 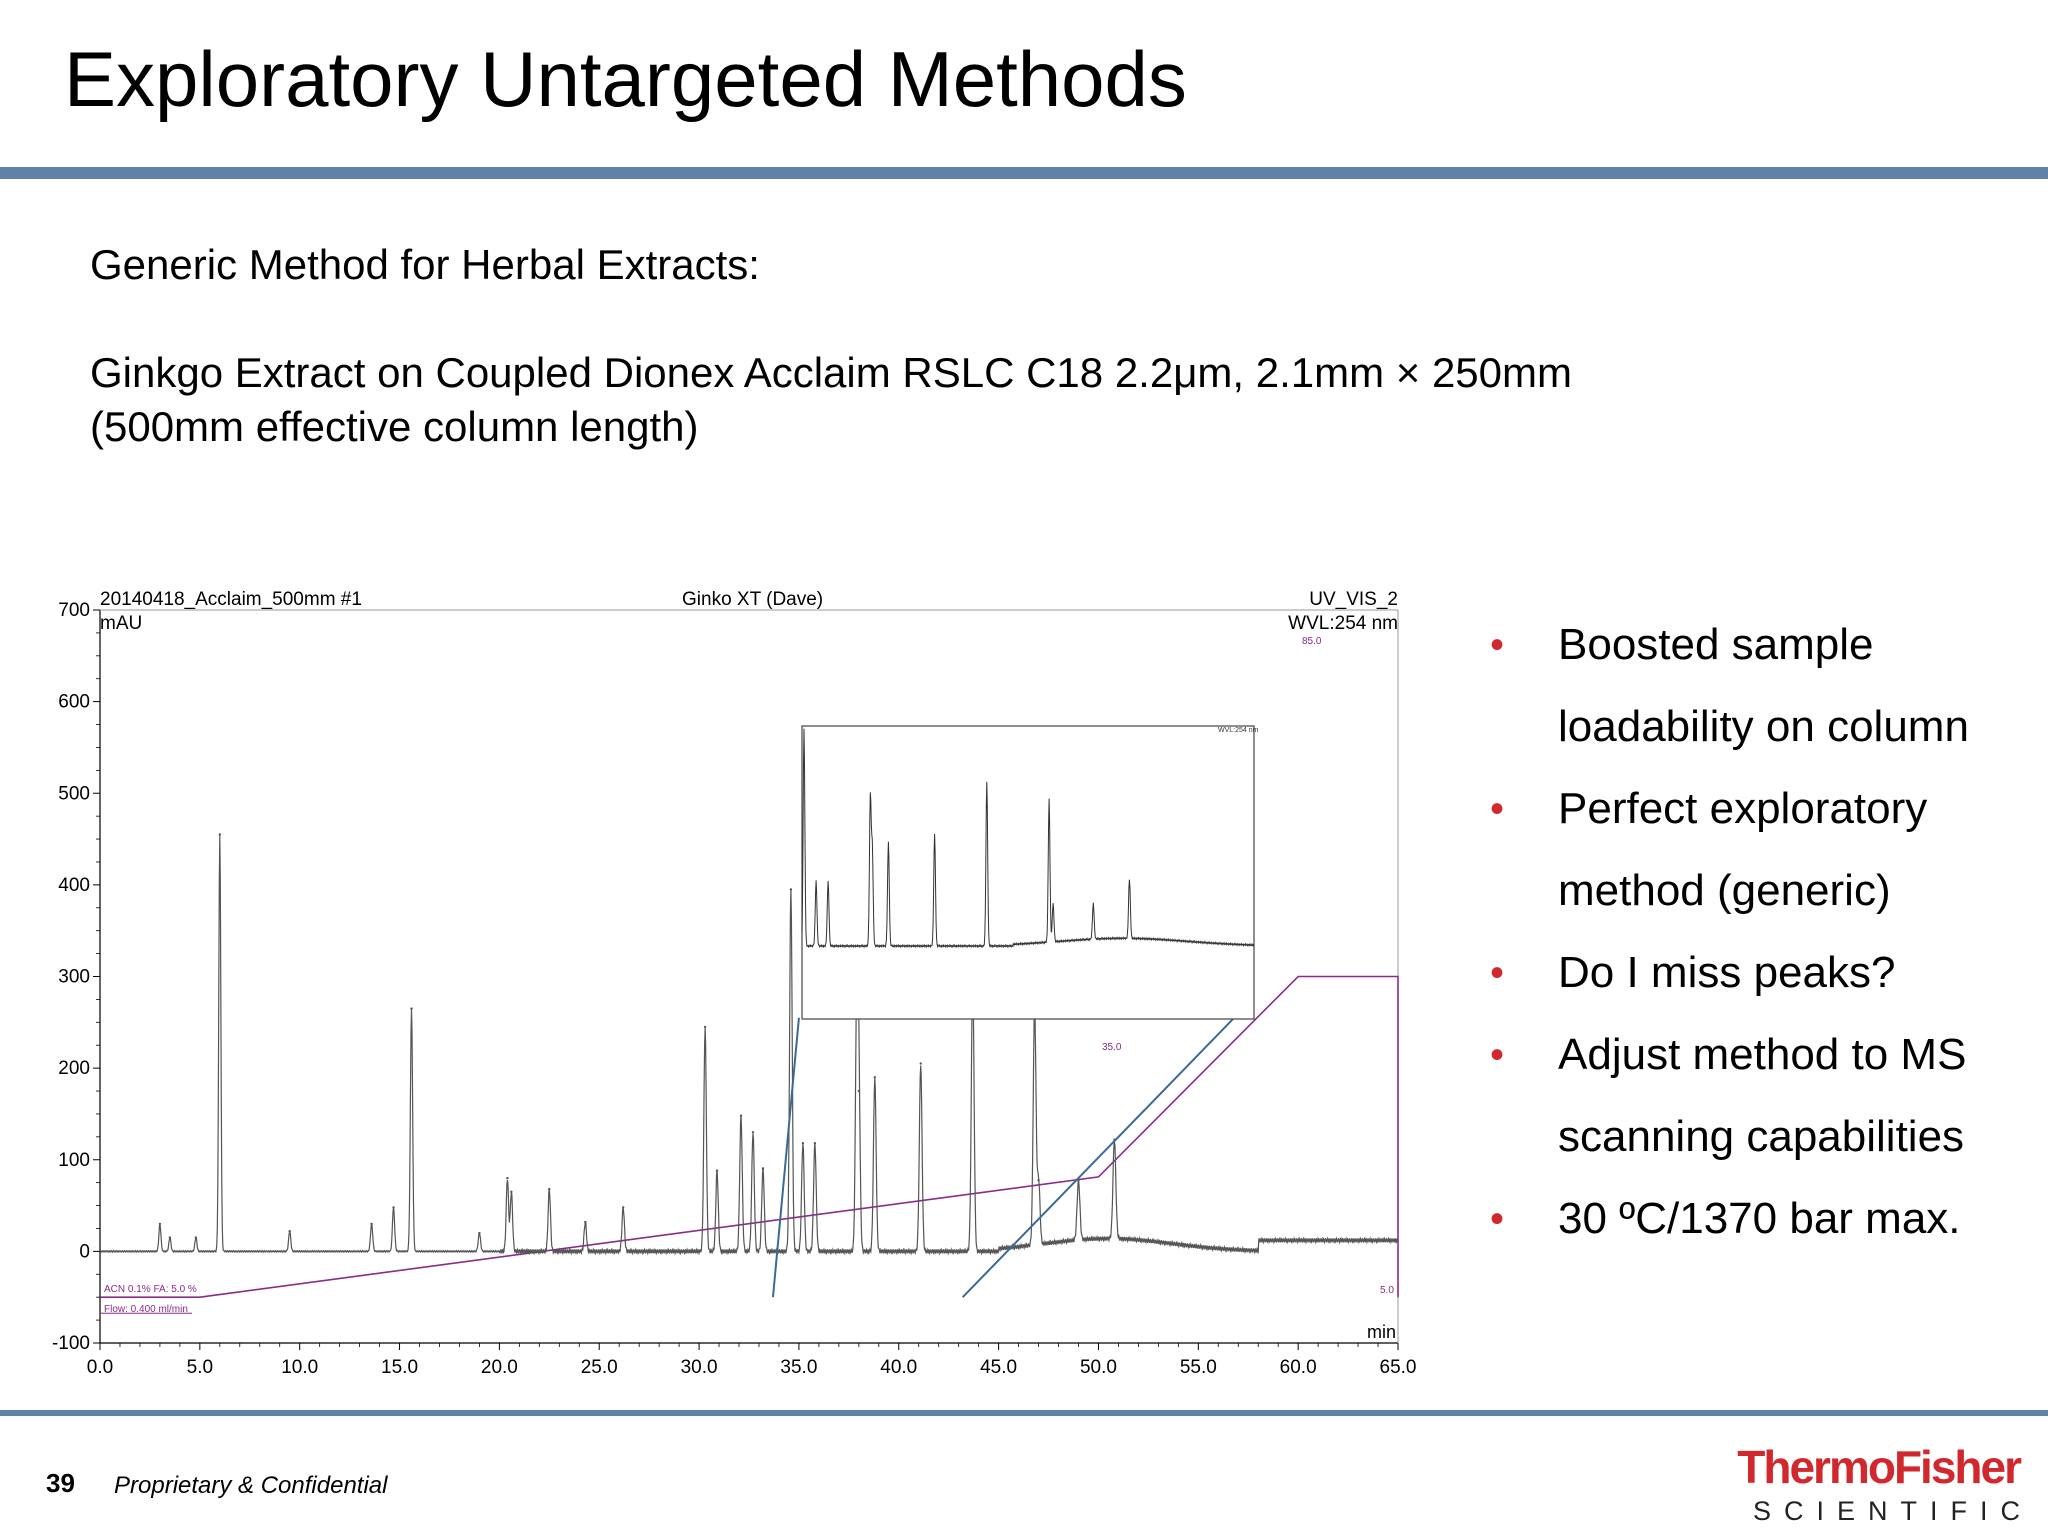 I want to click on x-tick-label: 60.0, so click(x=1298, y=1367).